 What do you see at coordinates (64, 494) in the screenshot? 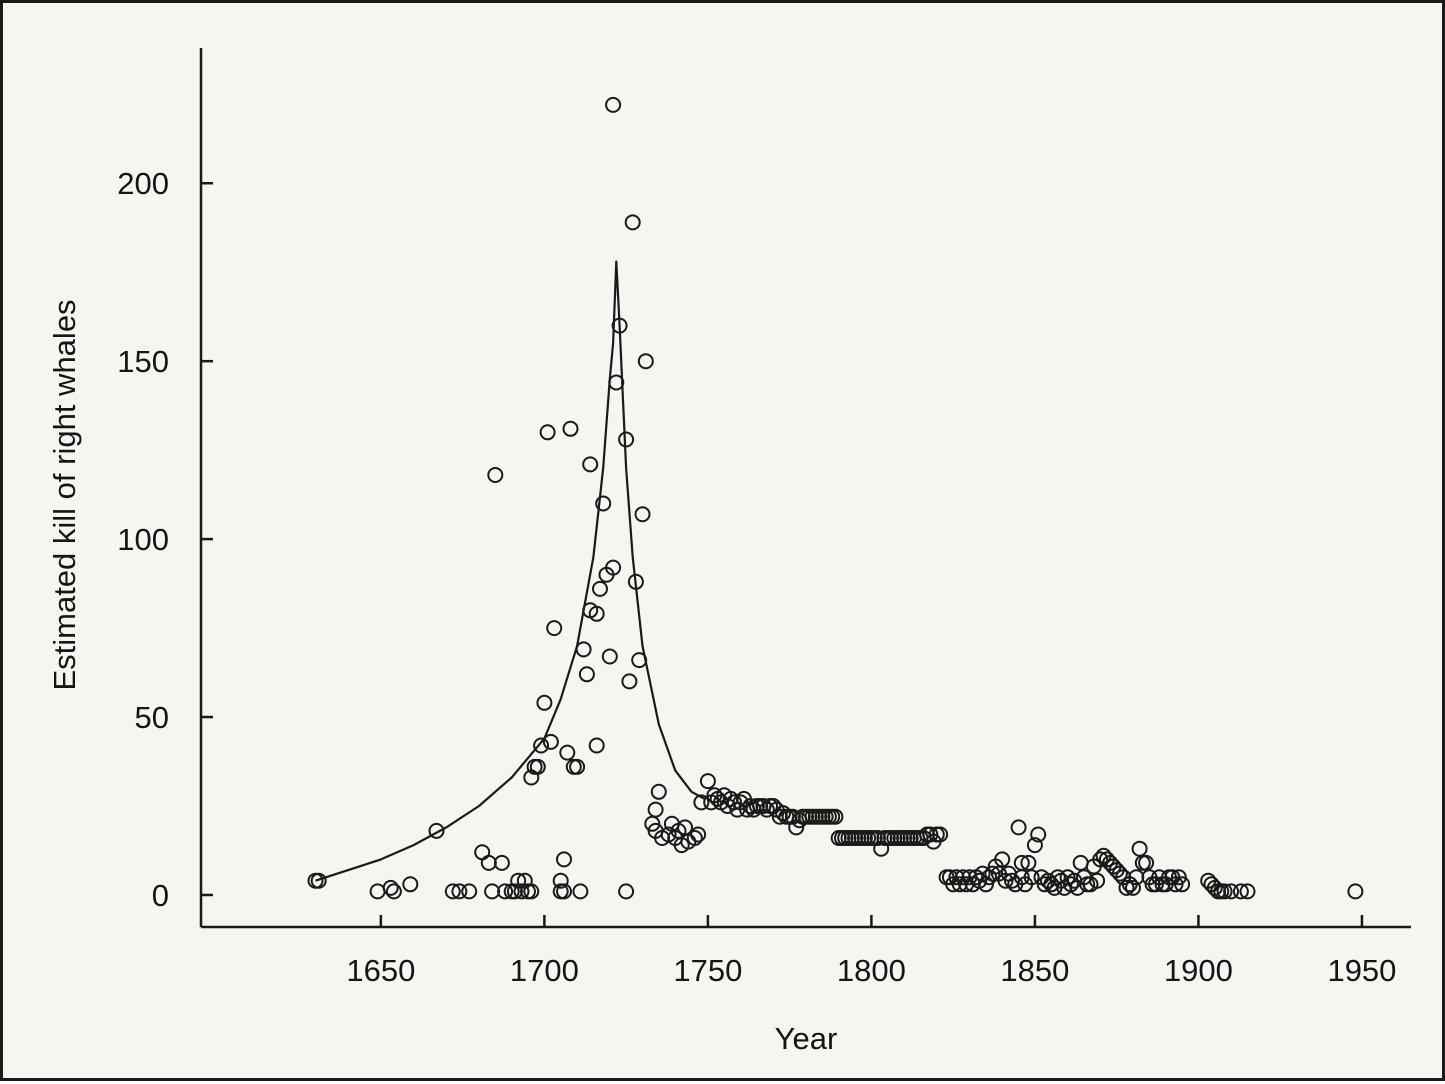
I see `y-axis-title: Estimated kill of right whales` at bounding box center [64, 494].